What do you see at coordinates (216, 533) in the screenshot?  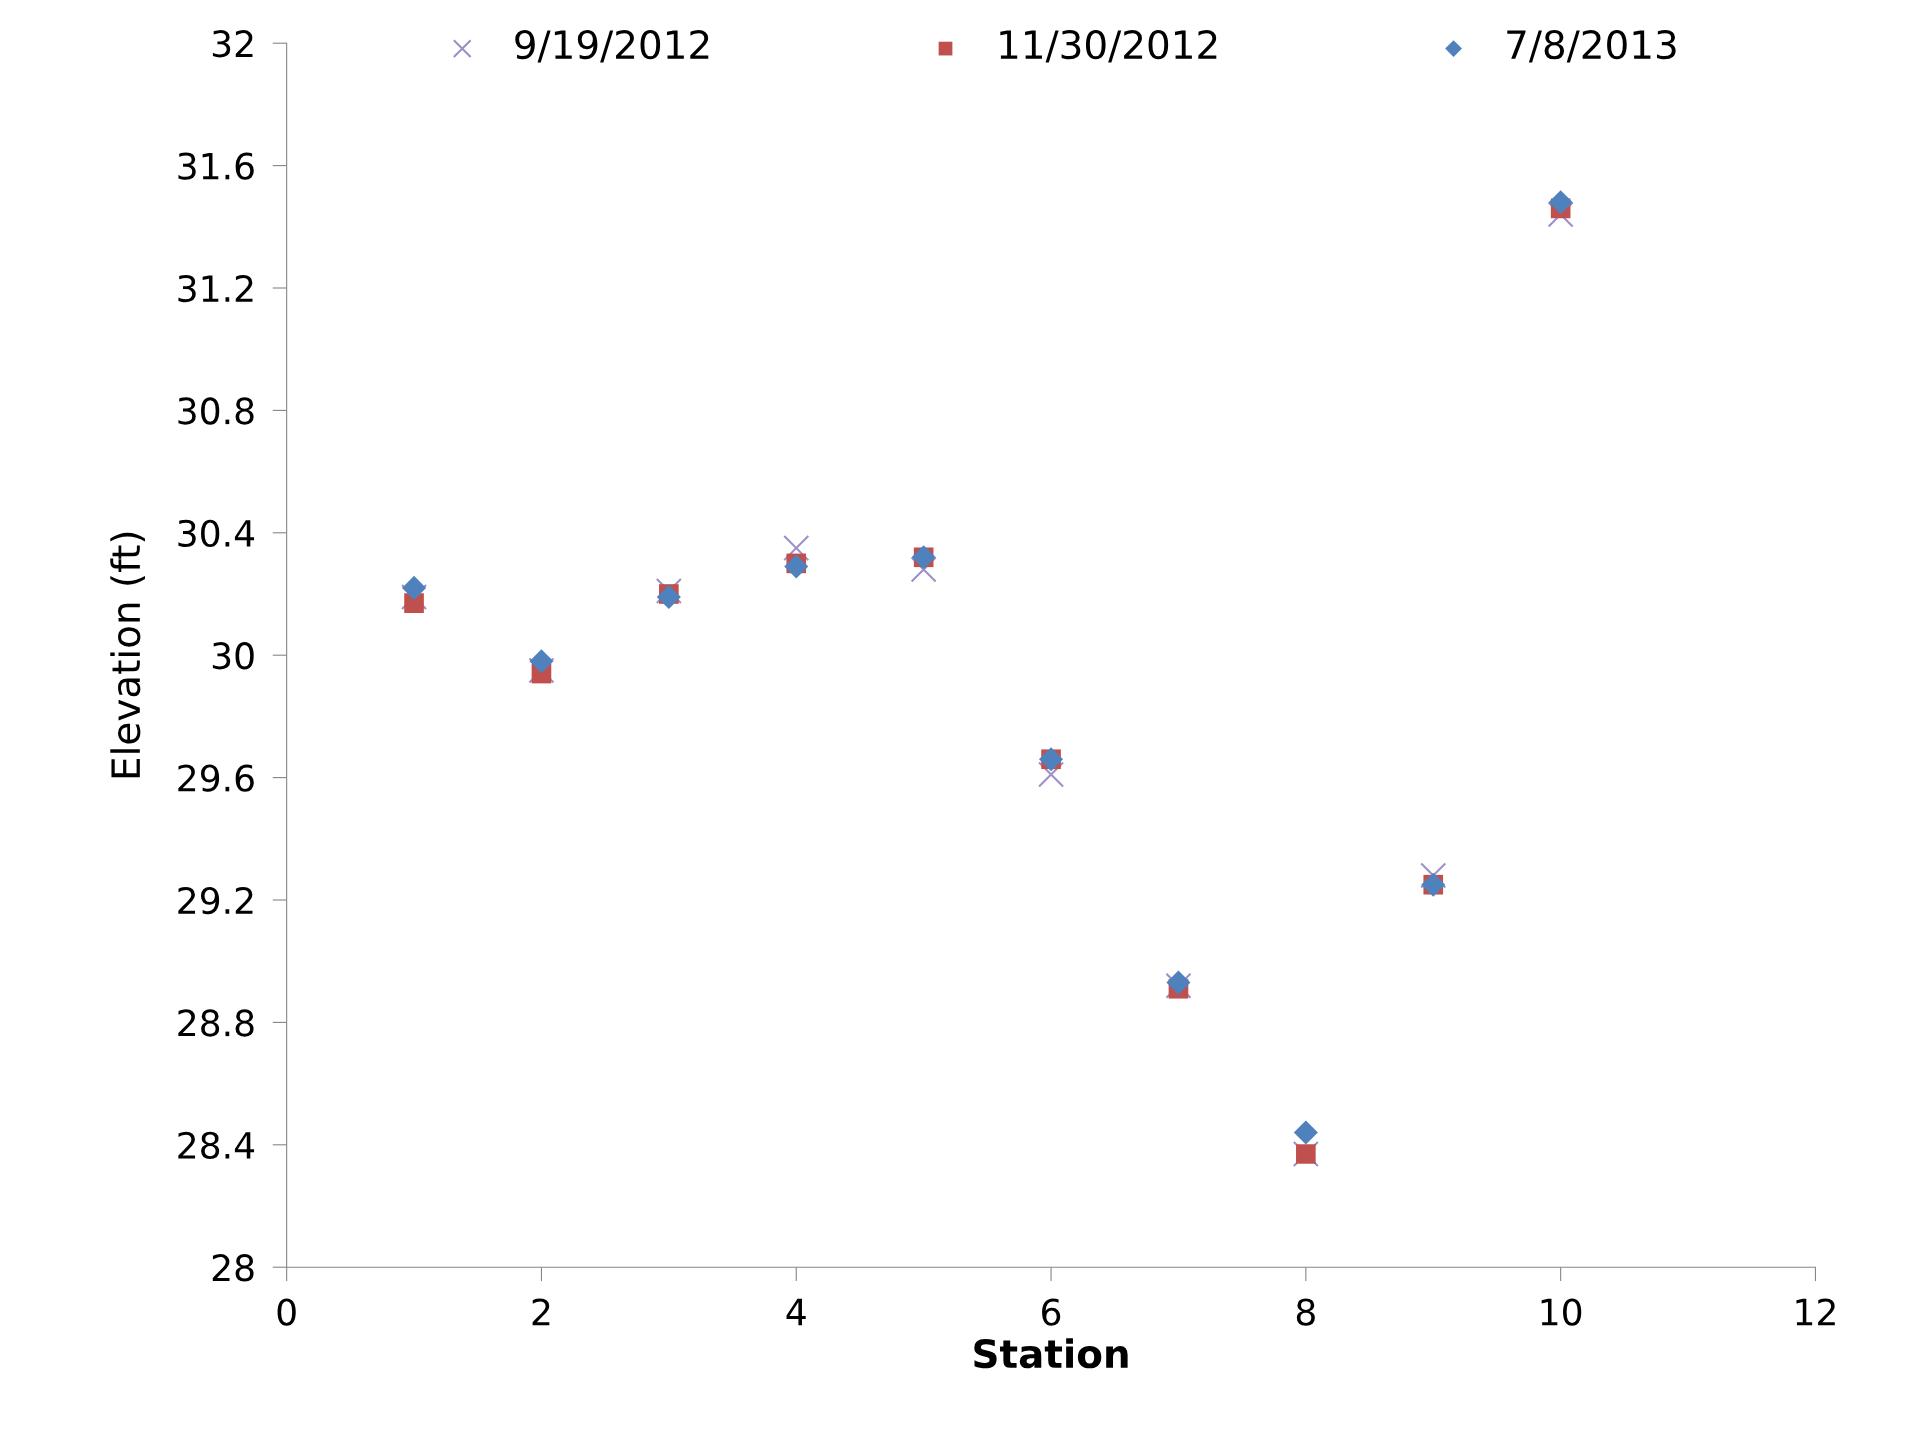 I see `y-tick-label: 30.4` at bounding box center [216, 533].